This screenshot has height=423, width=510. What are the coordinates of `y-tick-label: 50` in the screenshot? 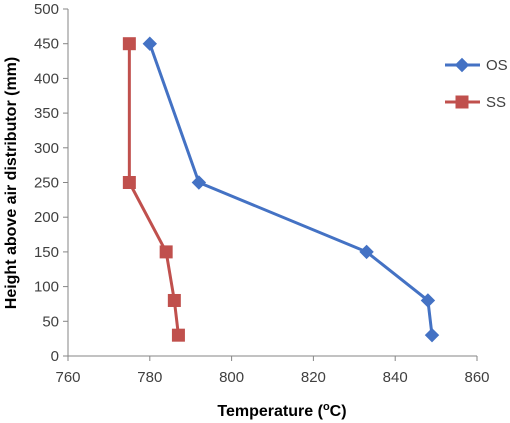 It's located at (50, 321).